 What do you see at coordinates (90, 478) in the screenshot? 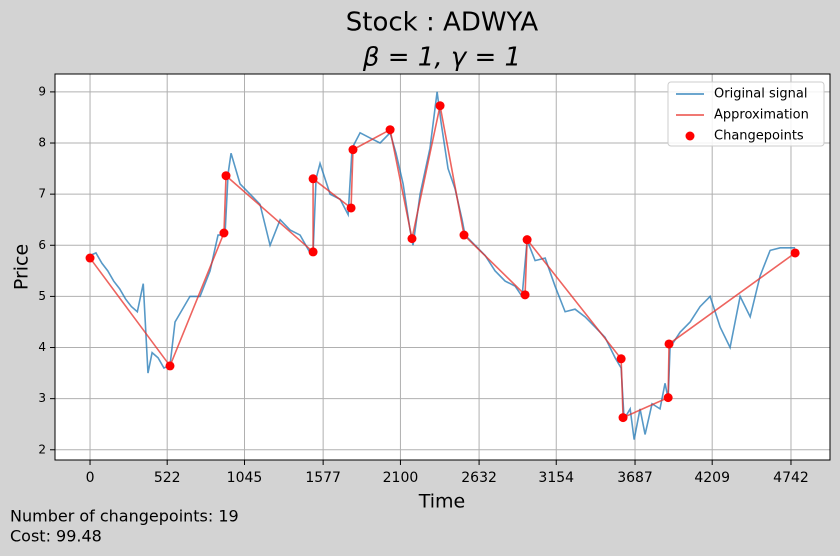
I see `x-tick-label: 0` at bounding box center [90, 478].